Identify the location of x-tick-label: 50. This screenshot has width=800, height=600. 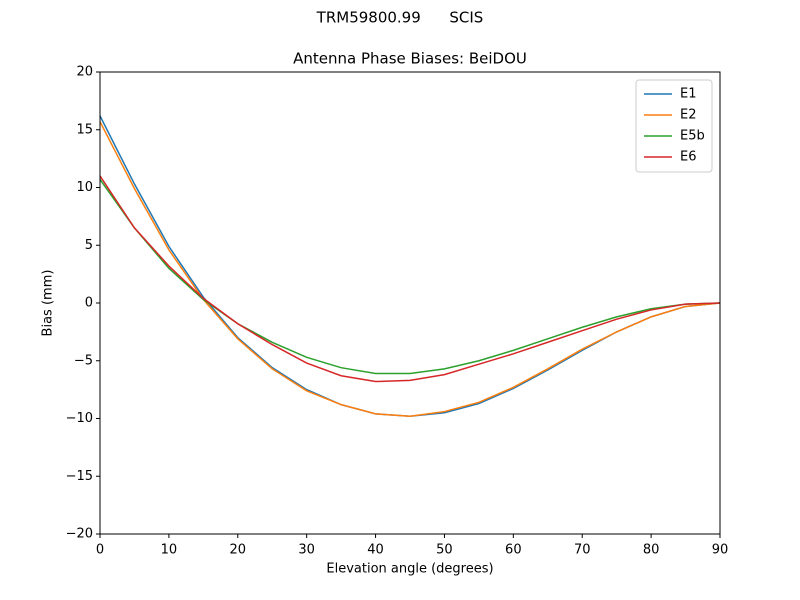
(444, 550).